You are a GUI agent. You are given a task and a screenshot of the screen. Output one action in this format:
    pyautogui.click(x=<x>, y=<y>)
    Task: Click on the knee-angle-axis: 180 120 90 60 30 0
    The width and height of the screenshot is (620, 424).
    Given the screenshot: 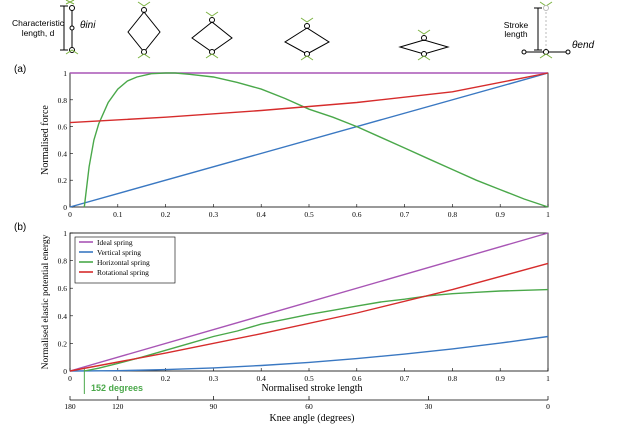 What is the action you would take?
    pyautogui.click(x=307, y=403)
    